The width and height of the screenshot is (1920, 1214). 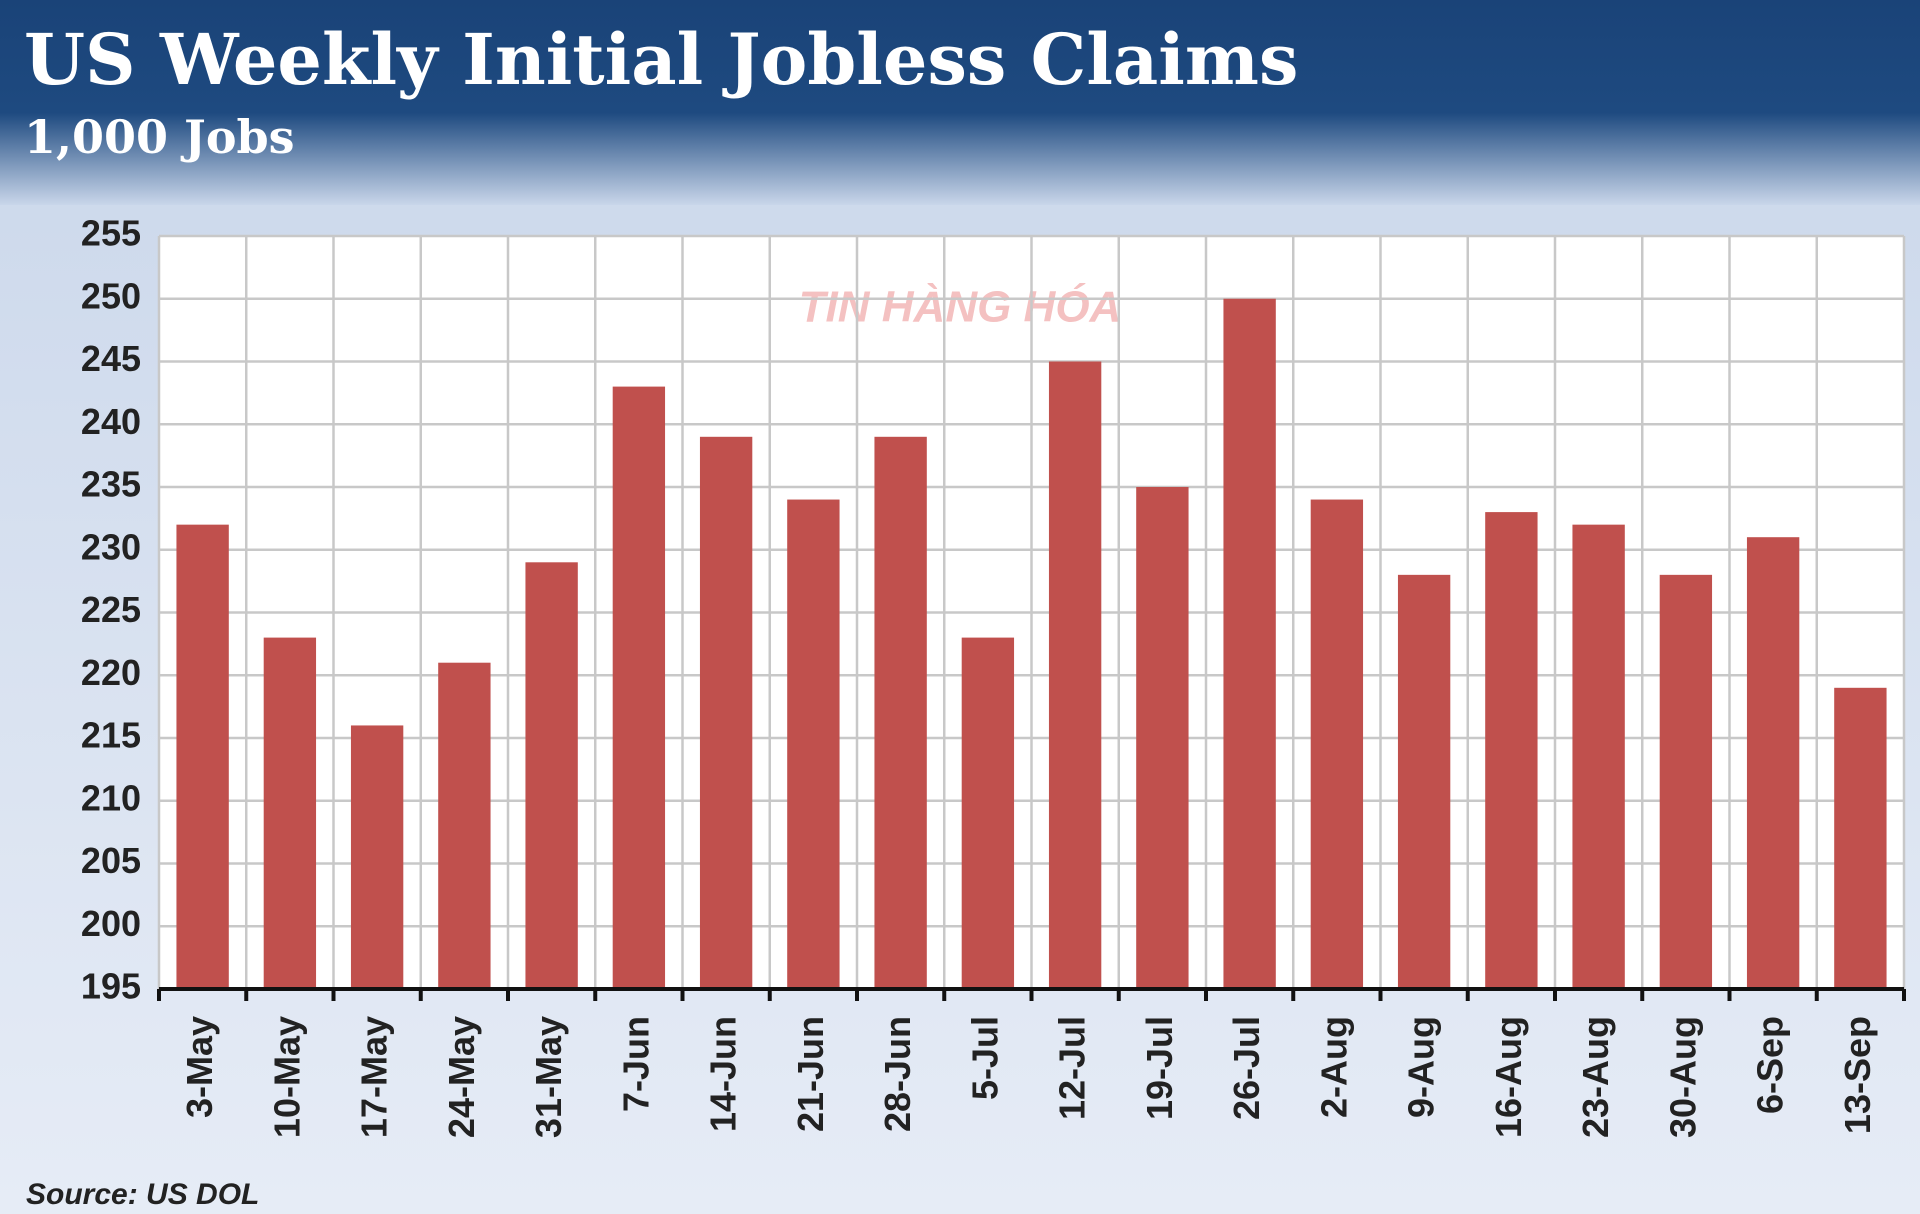 I want to click on x-tick-label: 31-May, so click(x=548, y=1077).